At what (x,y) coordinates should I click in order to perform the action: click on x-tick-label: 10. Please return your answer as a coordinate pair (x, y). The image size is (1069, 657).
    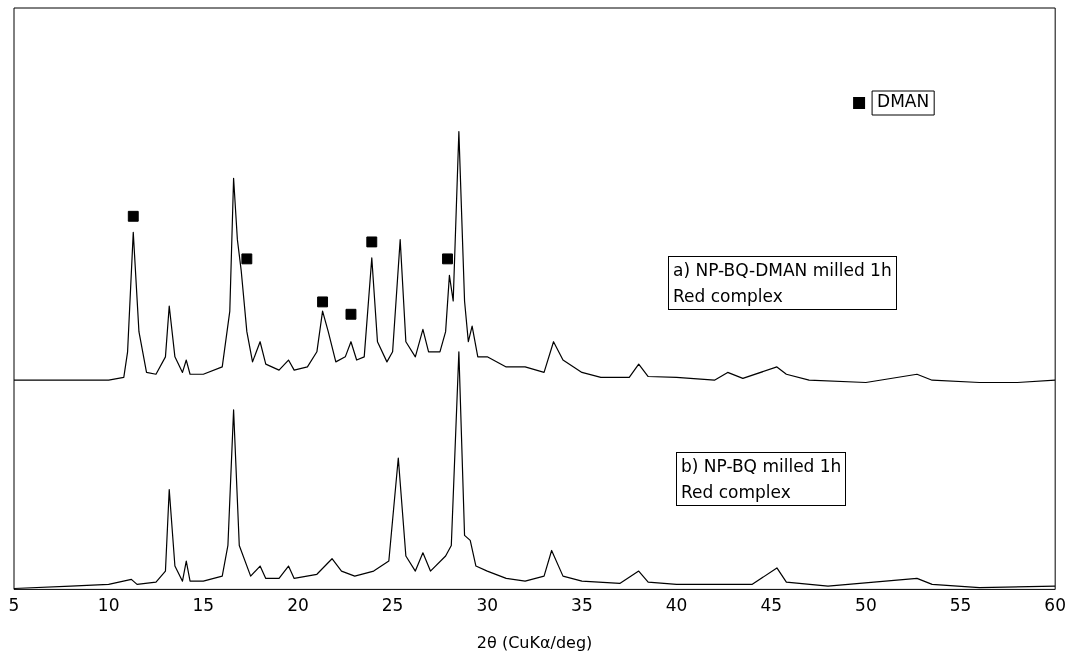
    Looking at the image, I should click on (108, 605).